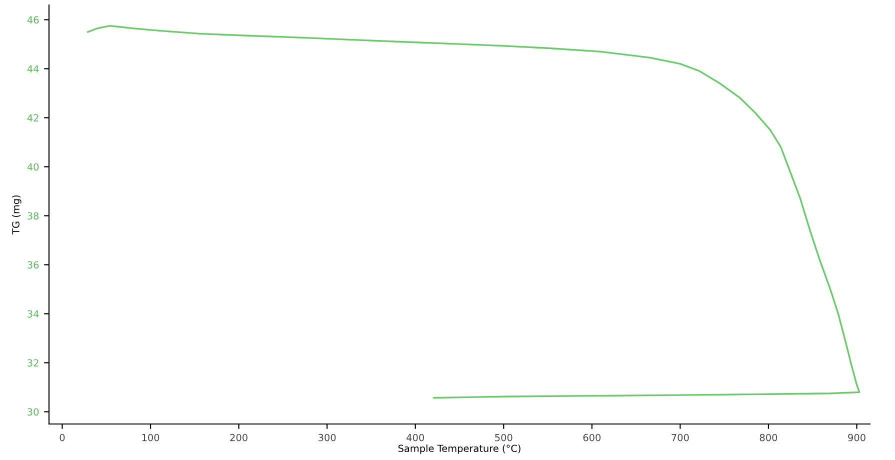 The width and height of the screenshot is (895, 460). Describe the element at coordinates (33, 265) in the screenshot. I see `y-tick-label: 36` at that location.